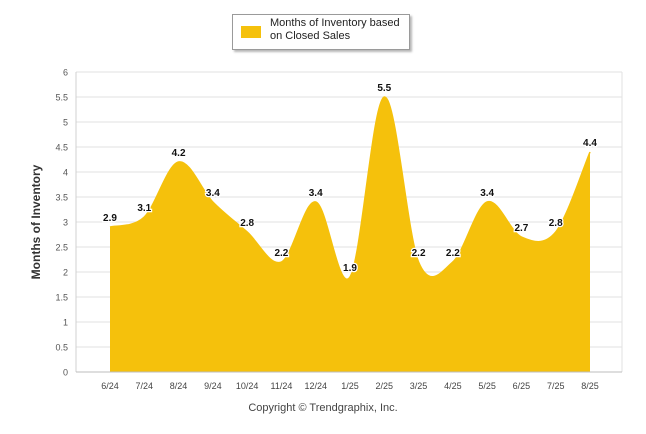  What do you see at coordinates (213, 386) in the screenshot?
I see `x-tick-label: 9/24` at bounding box center [213, 386].